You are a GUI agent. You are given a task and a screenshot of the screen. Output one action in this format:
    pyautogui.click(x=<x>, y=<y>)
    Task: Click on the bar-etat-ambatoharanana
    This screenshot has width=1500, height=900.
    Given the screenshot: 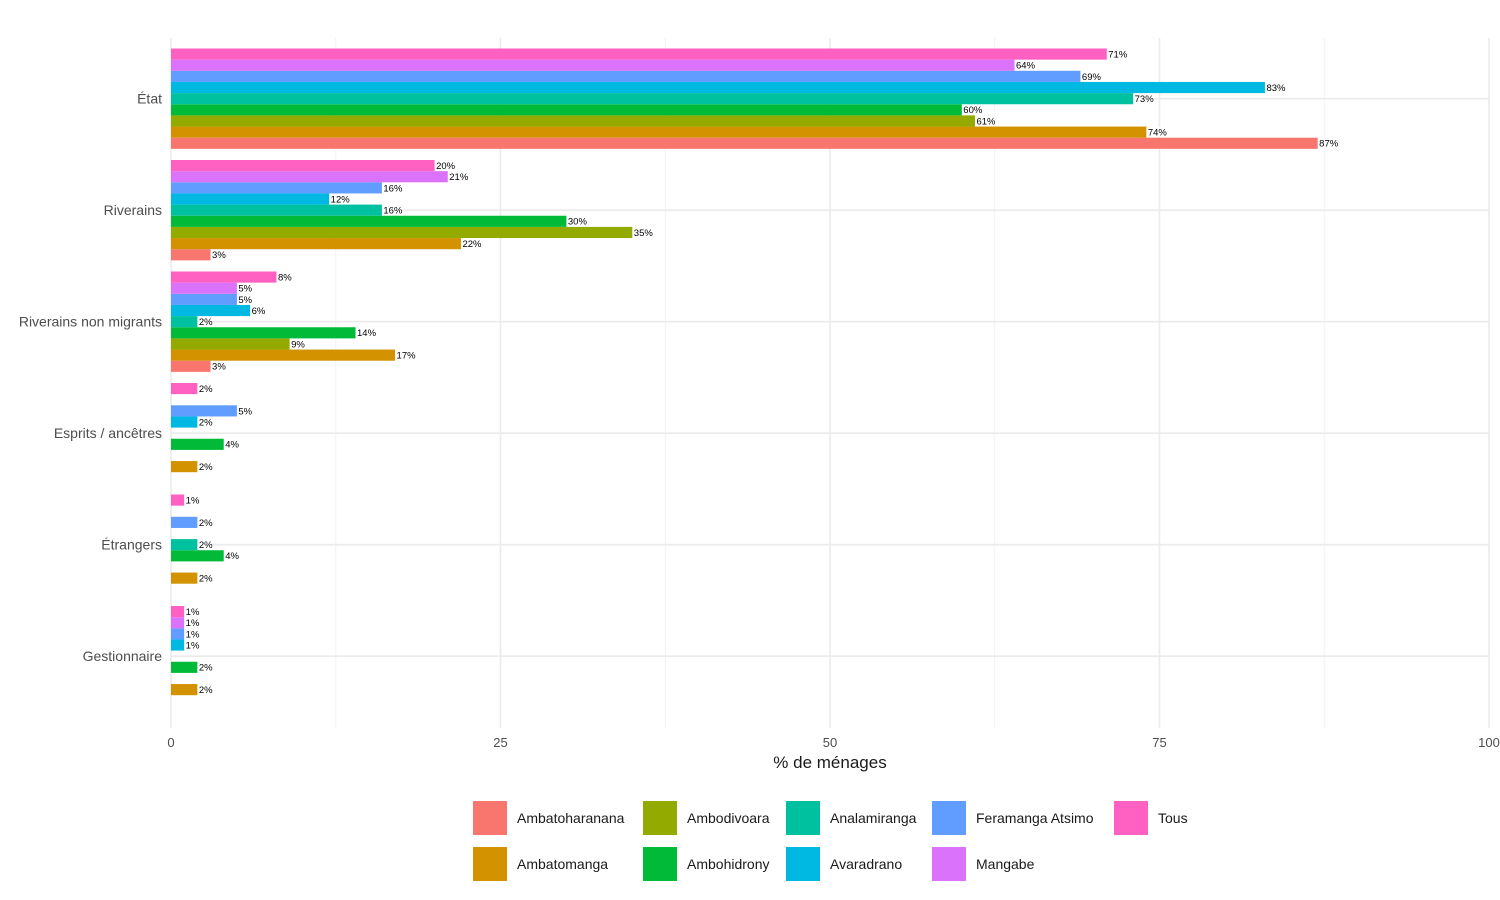 What is the action you would take?
    pyautogui.click(x=744, y=143)
    